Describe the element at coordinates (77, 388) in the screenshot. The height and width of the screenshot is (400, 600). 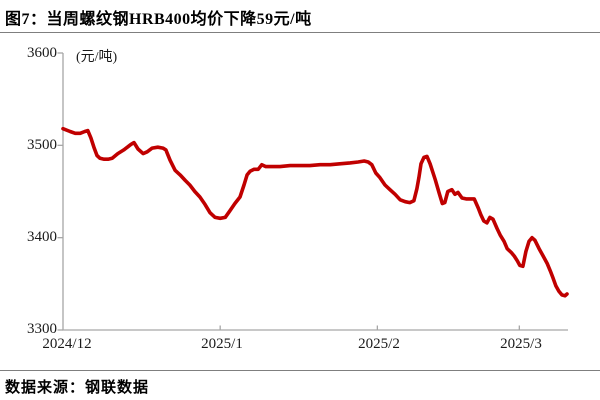
I see `data-source-note: 数据来源：钢联数据` at that location.